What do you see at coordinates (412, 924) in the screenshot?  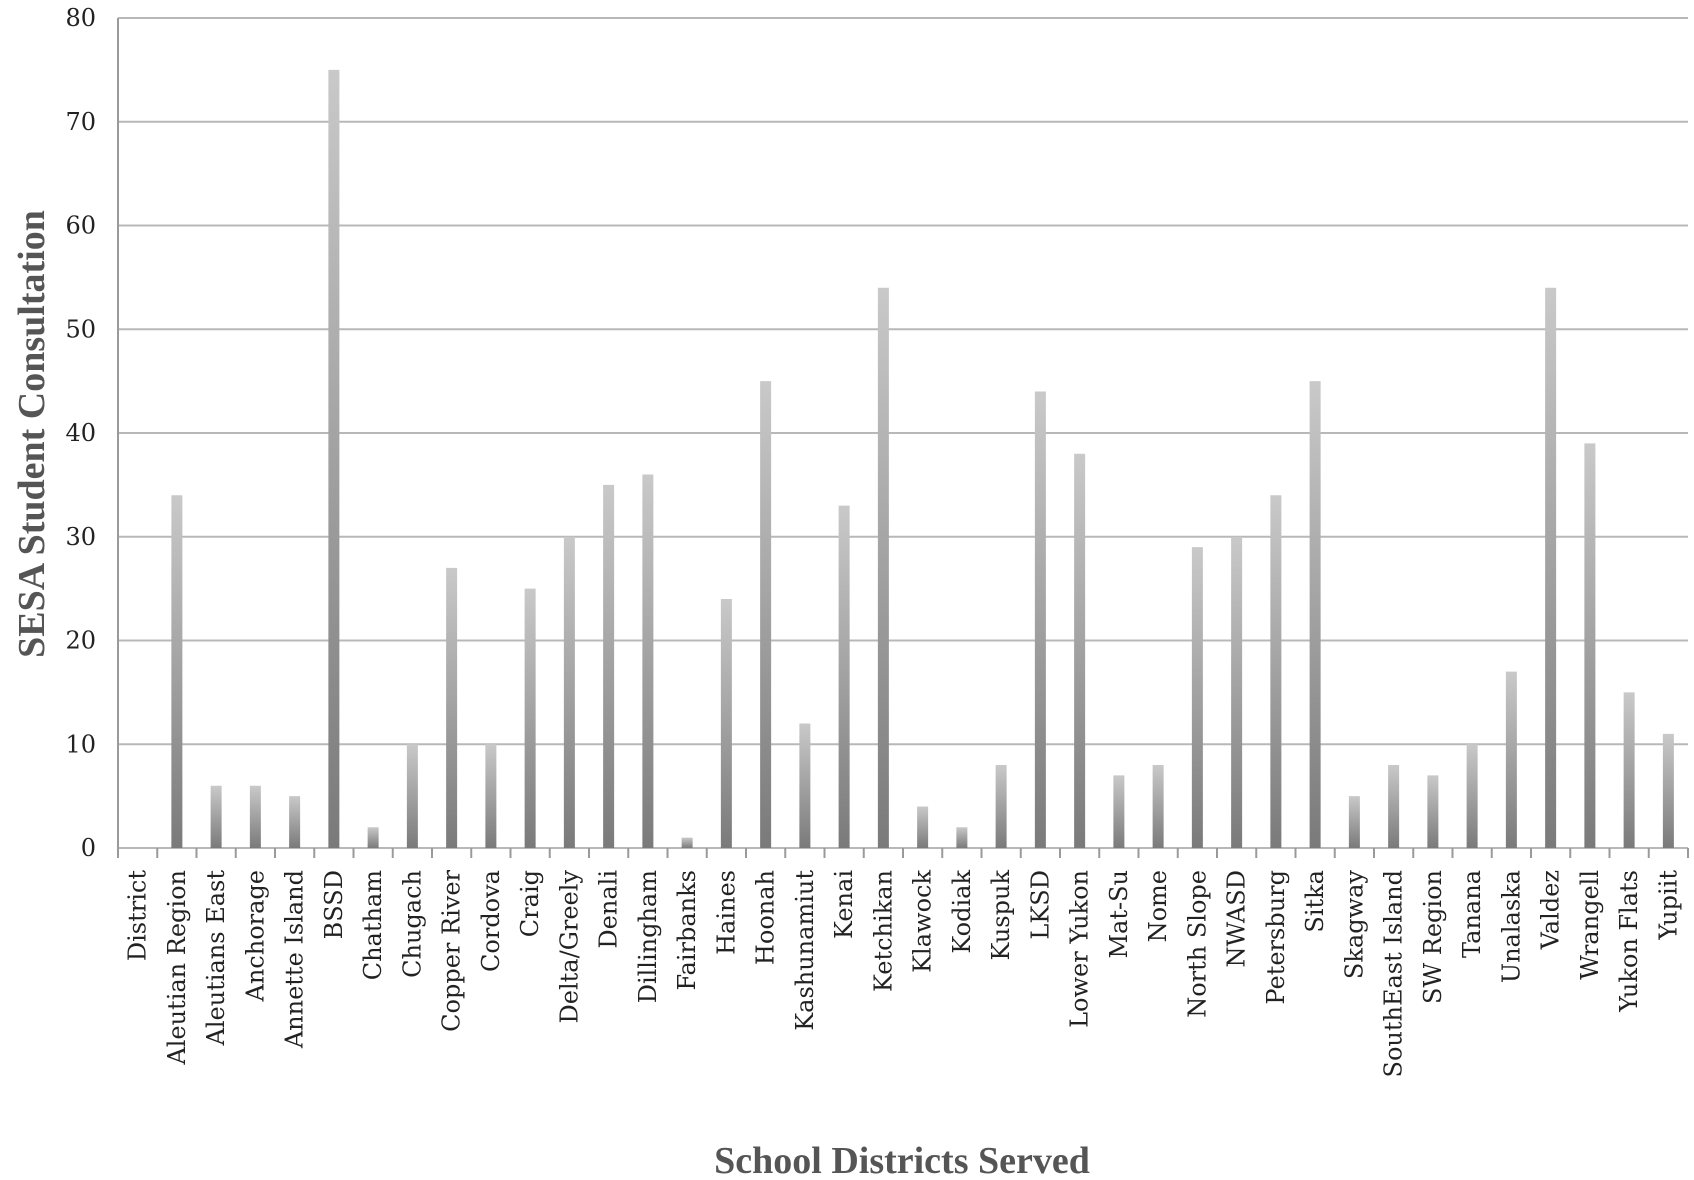 I see `x-tick-label: Chugach` at bounding box center [412, 924].